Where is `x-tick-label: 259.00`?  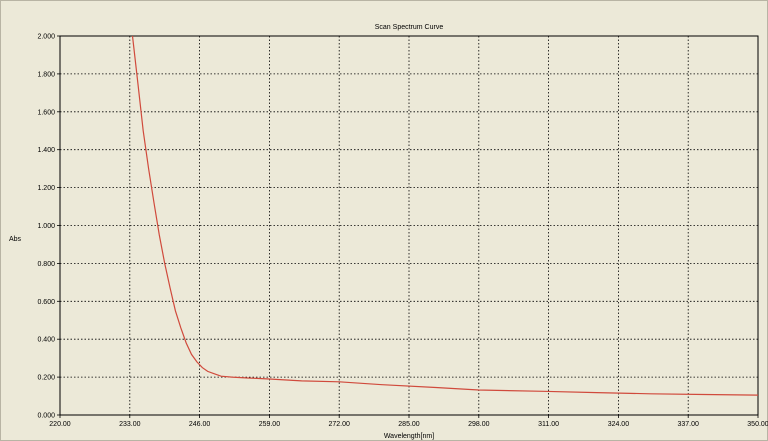
x-tick-label: 259.00 is located at coordinates (270, 424).